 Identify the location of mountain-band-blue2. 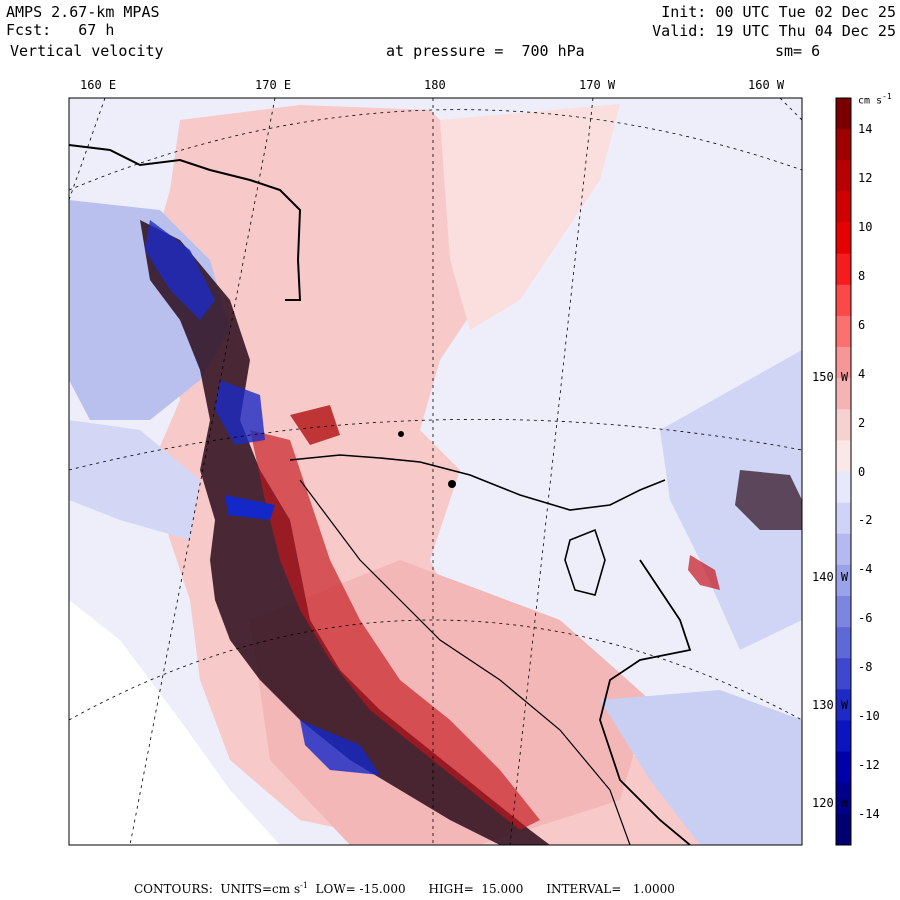
(240, 412).